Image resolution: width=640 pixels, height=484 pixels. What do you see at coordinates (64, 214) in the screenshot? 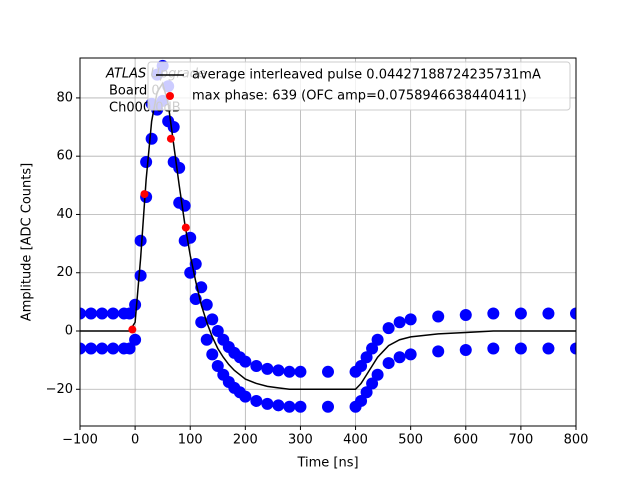
I see `y-tick-label: 40` at bounding box center [64, 214].